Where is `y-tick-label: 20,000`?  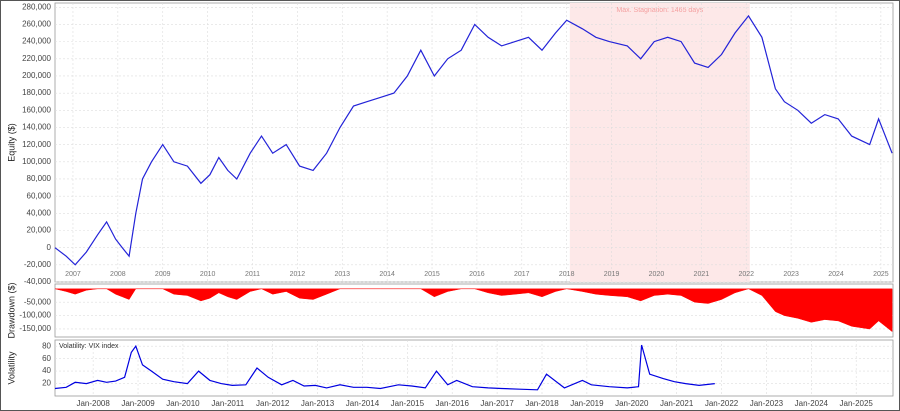
y-tick-label: 20,000 is located at coordinates (39, 230).